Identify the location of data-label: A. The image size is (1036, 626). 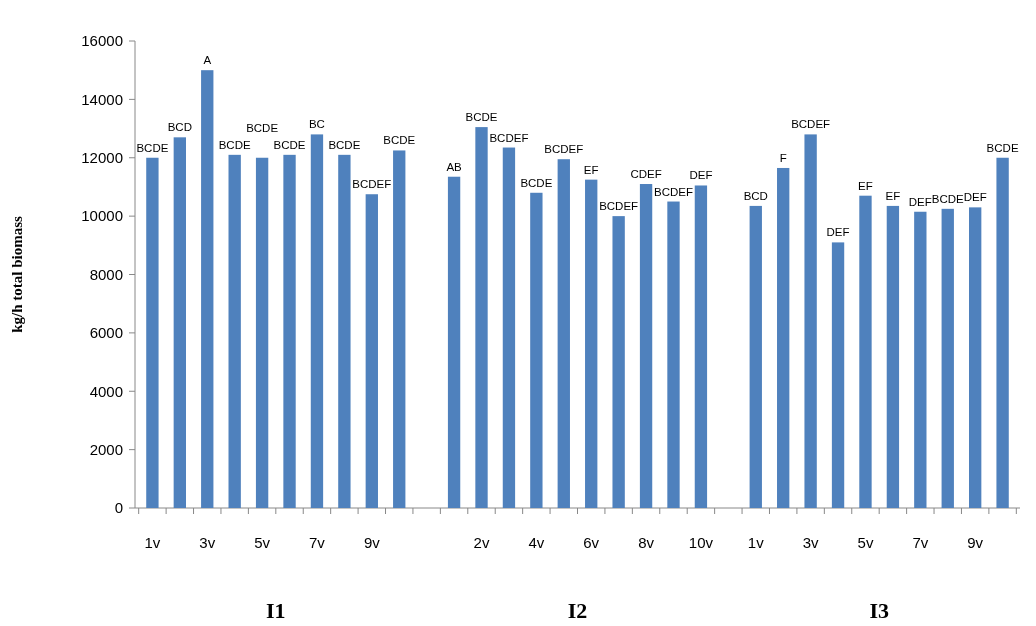
(207, 60).